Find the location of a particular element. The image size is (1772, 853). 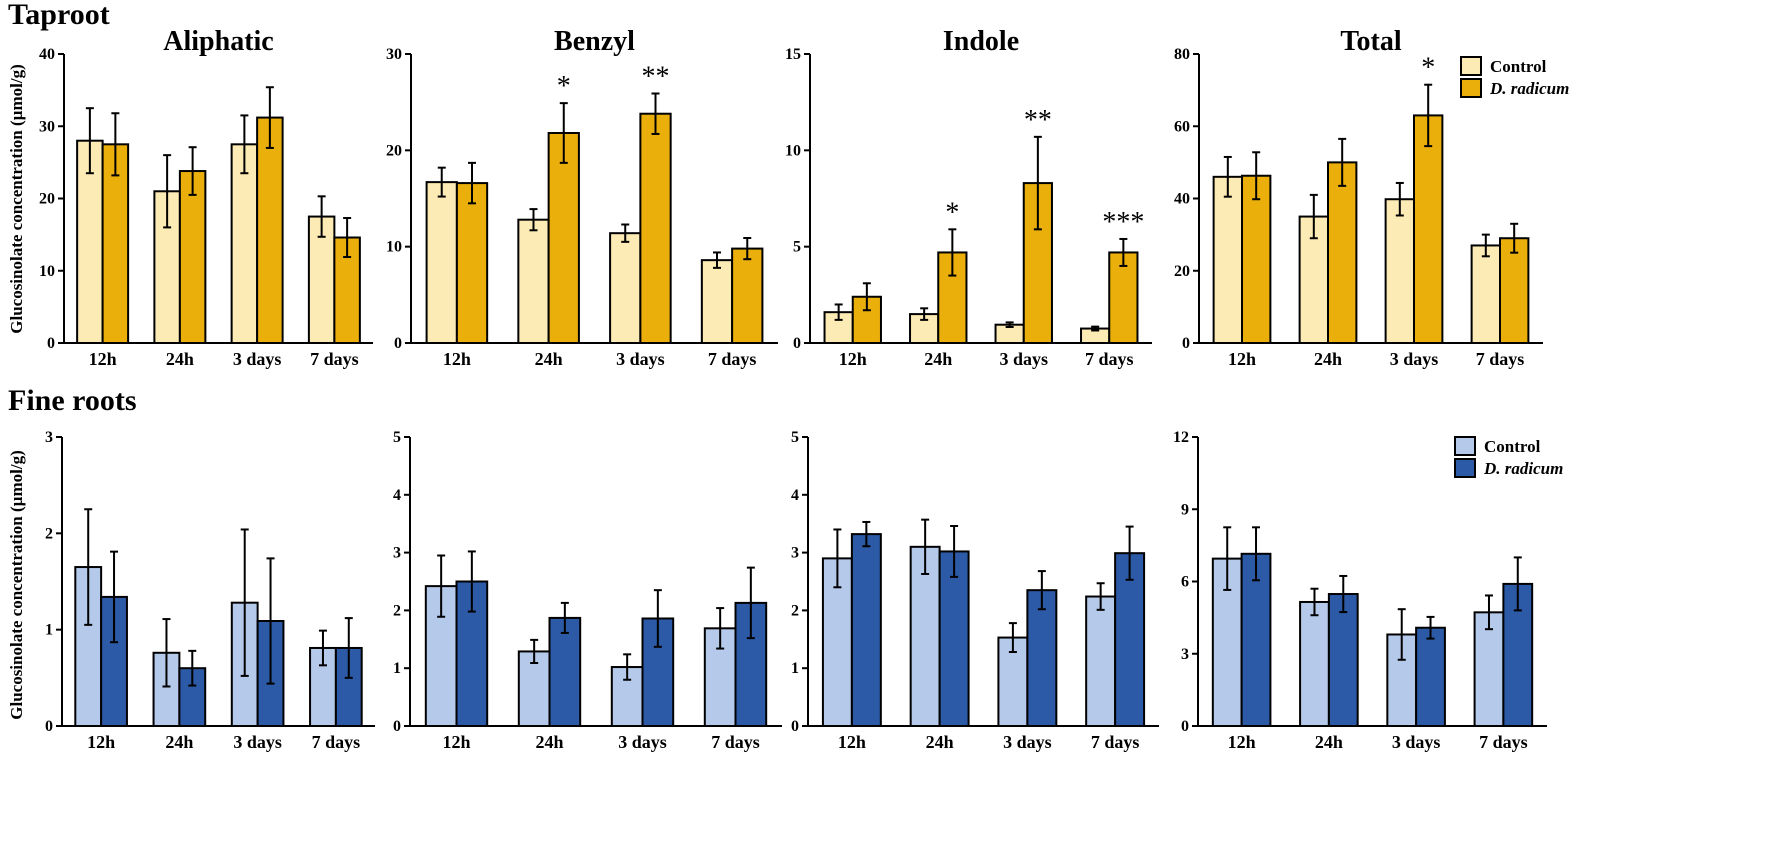

y-tick-label: 80 is located at coordinates (1182, 54).